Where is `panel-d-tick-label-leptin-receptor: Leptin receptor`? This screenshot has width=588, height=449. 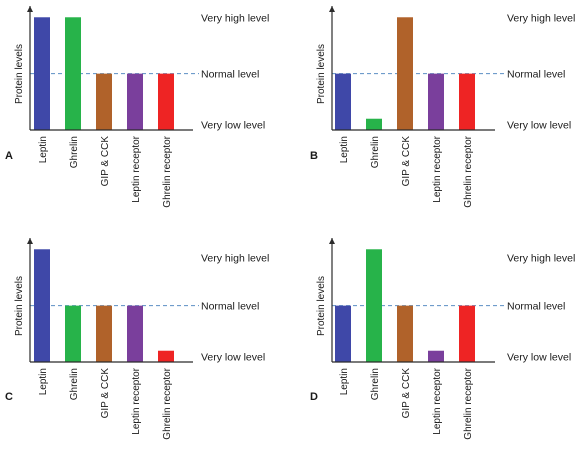 panel-d-tick-label-leptin-receptor: Leptin receptor is located at coordinates (437, 400).